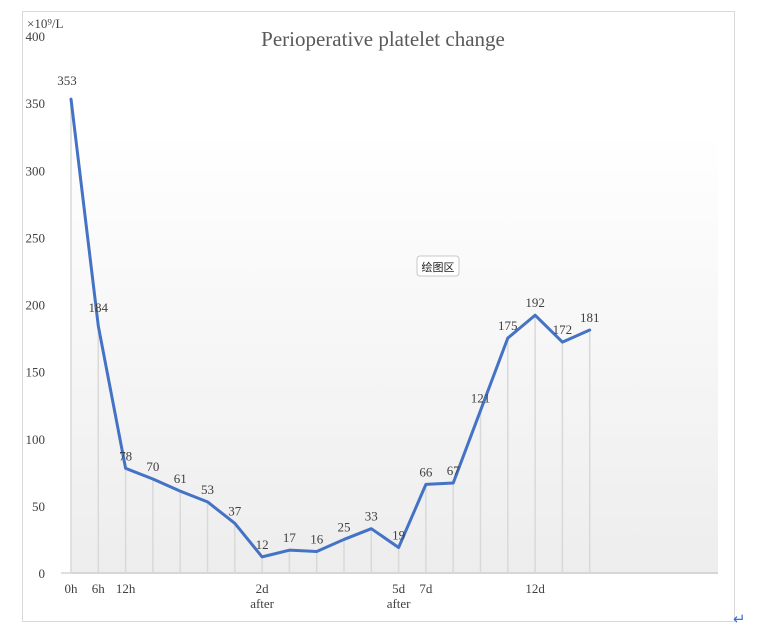 The image size is (761, 637). I want to click on data-label: 121, so click(481, 398).